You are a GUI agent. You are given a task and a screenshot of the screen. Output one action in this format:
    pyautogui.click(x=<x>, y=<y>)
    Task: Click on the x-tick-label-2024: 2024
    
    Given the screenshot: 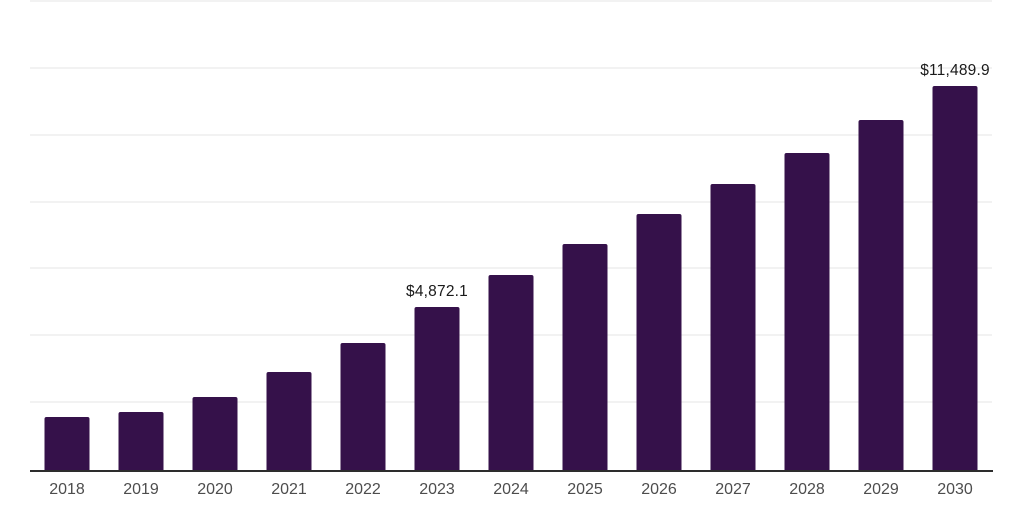 What is the action you would take?
    pyautogui.click(x=511, y=489)
    